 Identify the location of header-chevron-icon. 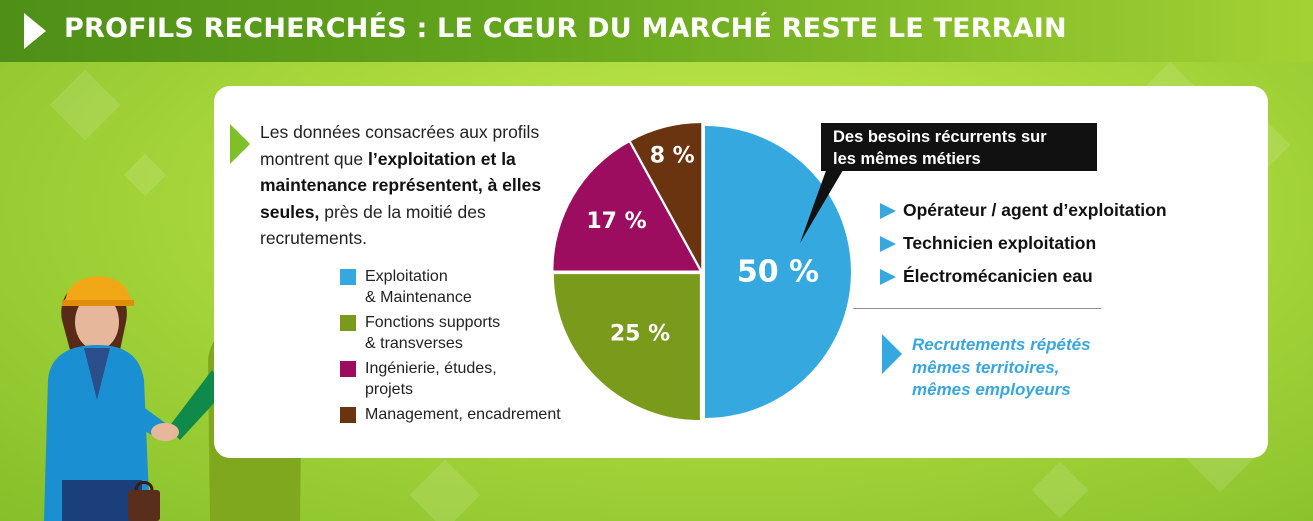
(35, 31).